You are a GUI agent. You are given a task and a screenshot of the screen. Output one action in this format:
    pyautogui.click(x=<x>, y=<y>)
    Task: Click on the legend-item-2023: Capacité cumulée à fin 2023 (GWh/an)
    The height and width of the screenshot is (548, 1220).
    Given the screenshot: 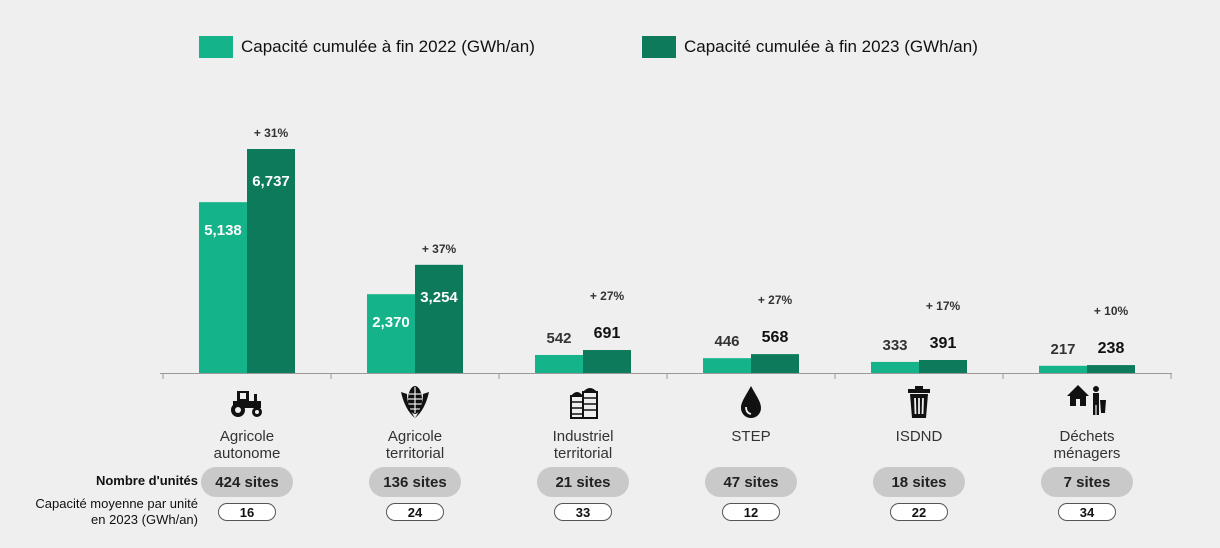 What is the action you would take?
    pyautogui.click(x=810, y=47)
    